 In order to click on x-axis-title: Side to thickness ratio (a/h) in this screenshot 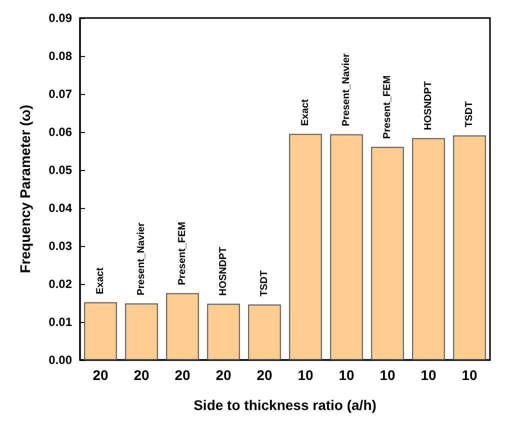, I will do `click(285, 405)`.